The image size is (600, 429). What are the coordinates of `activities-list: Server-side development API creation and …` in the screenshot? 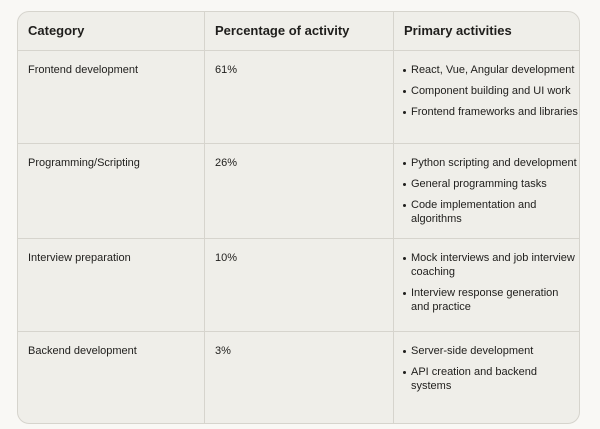 It's located at (491, 368).